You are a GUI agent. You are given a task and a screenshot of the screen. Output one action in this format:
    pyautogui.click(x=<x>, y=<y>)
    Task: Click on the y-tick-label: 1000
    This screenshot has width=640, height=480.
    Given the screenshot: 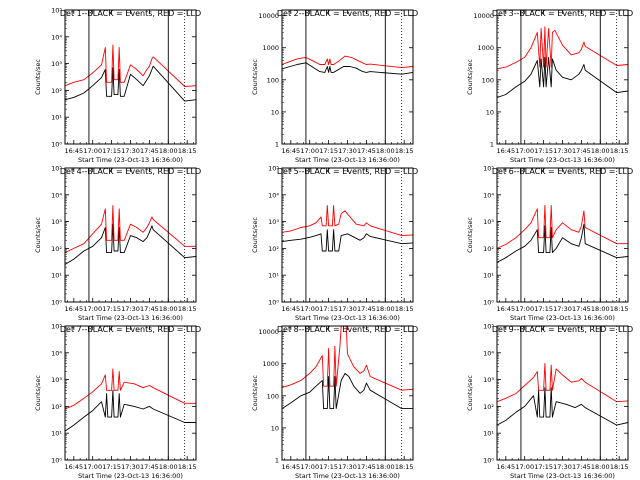 What is the action you would take?
    pyautogui.click(x=485, y=48)
    